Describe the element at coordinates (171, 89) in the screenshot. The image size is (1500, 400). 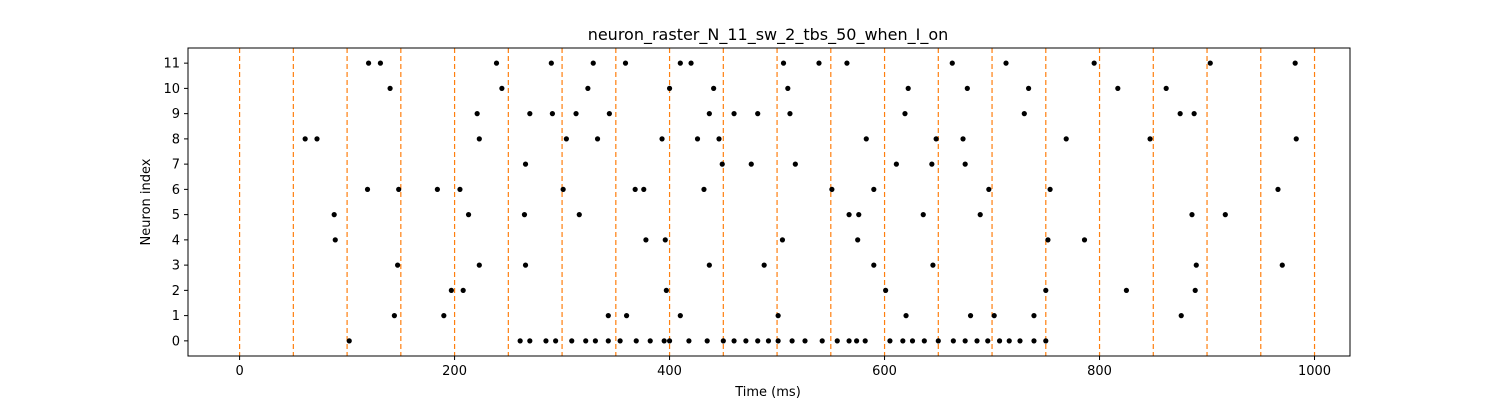
I see `y-tick-label: 10` at that location.